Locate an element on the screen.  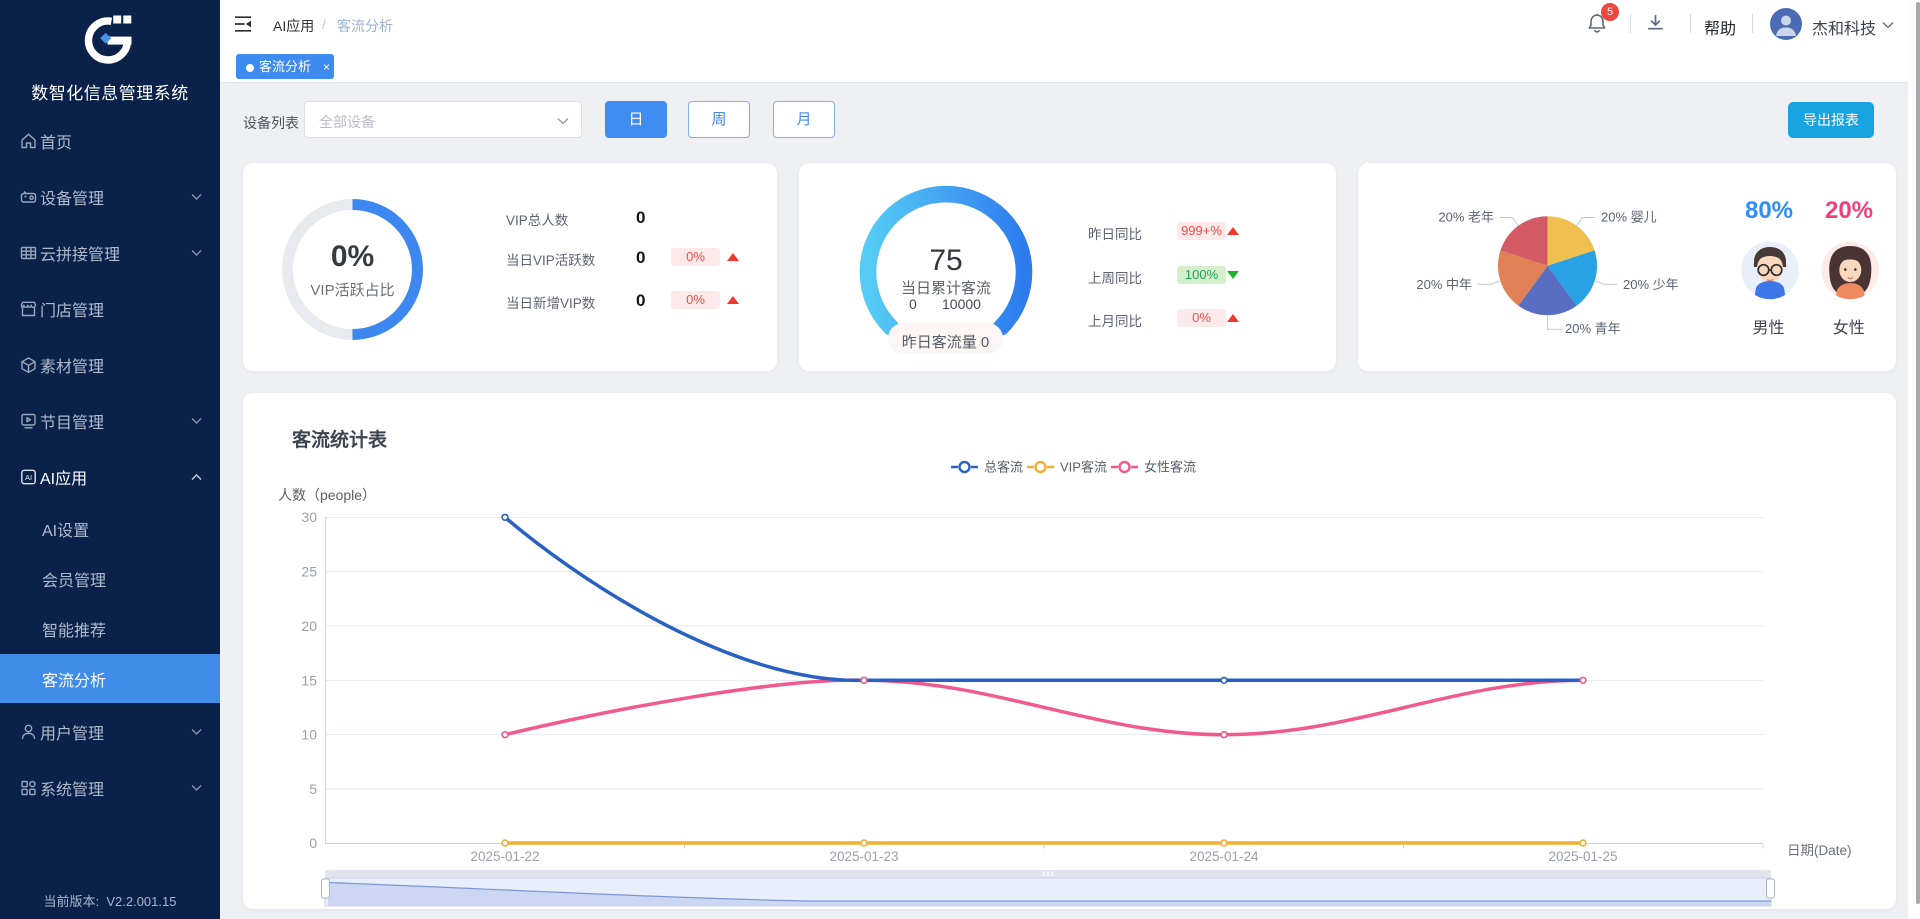
svg-text: 2025-01-25 is located at coordinates (1582, 856).